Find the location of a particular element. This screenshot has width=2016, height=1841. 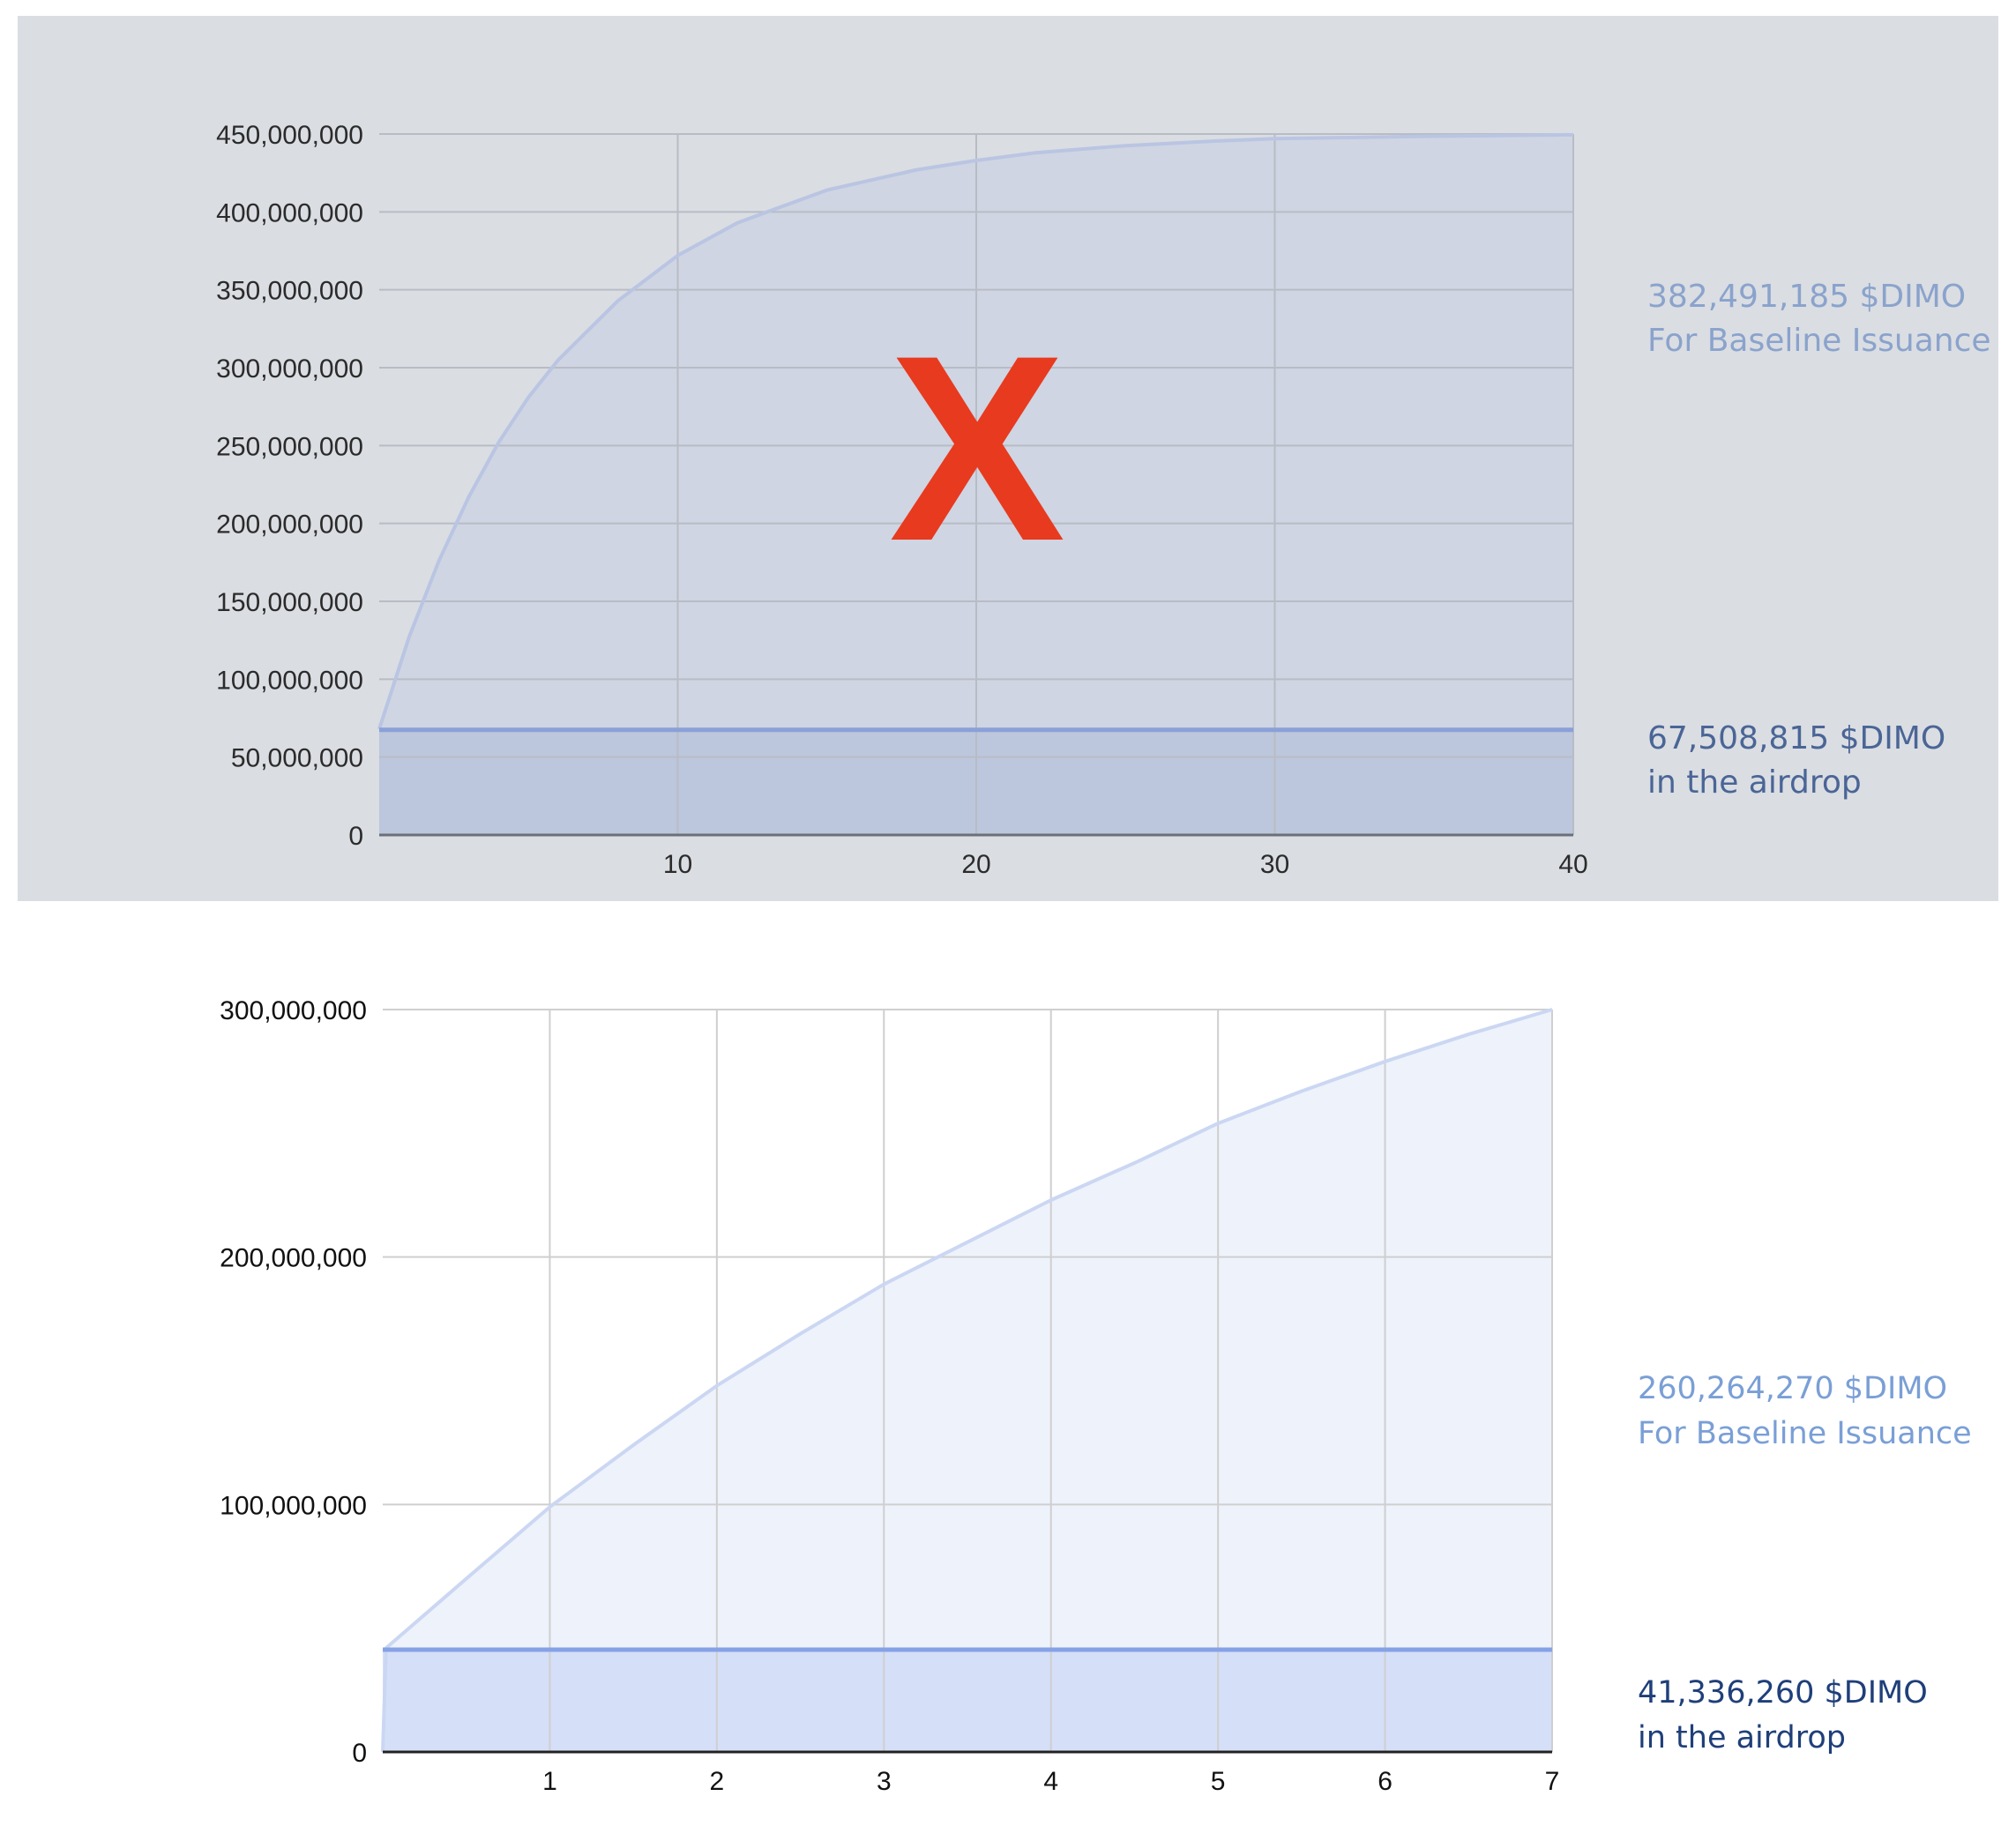

series-1-area is located at coordinates (967, 1700).